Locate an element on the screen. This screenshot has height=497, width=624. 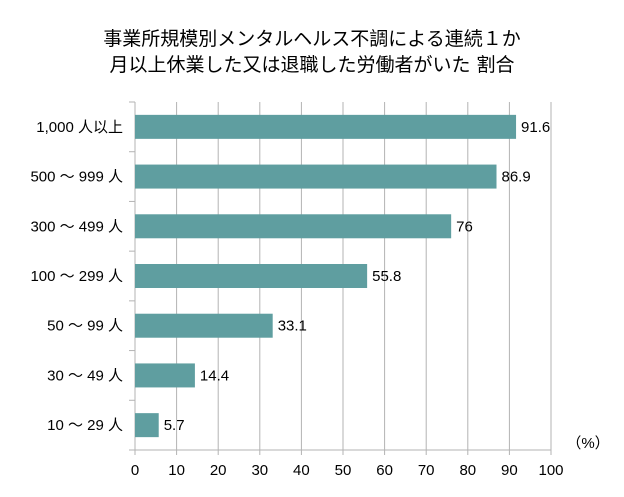
data-label: 86.9 is located at coordinates (516, 177).